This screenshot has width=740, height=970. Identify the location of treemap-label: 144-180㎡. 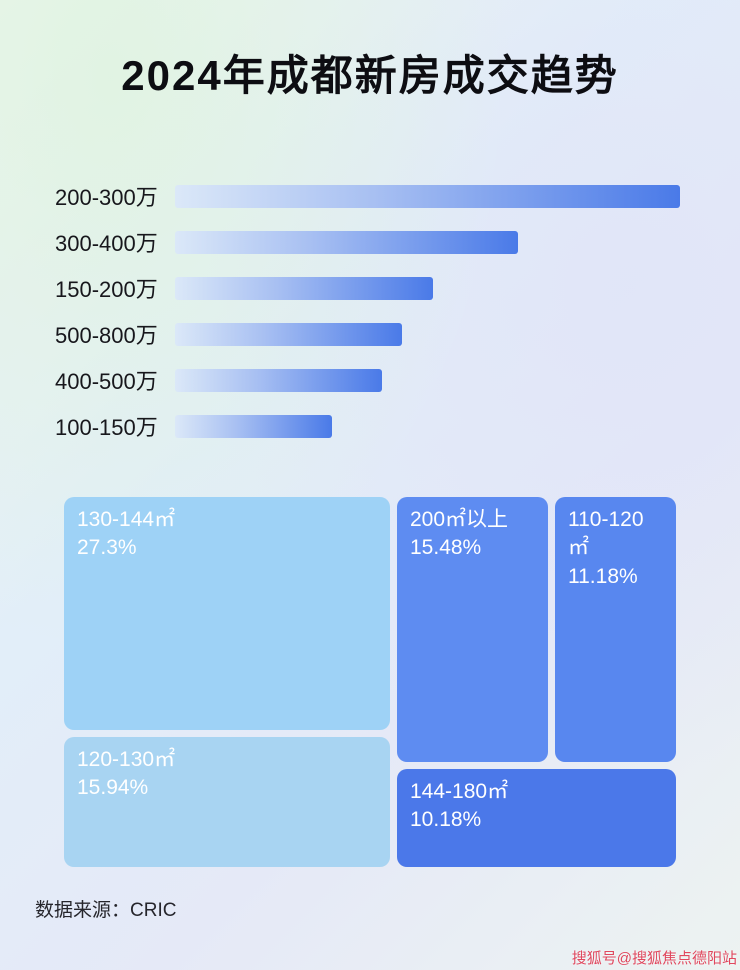
(459, 791).